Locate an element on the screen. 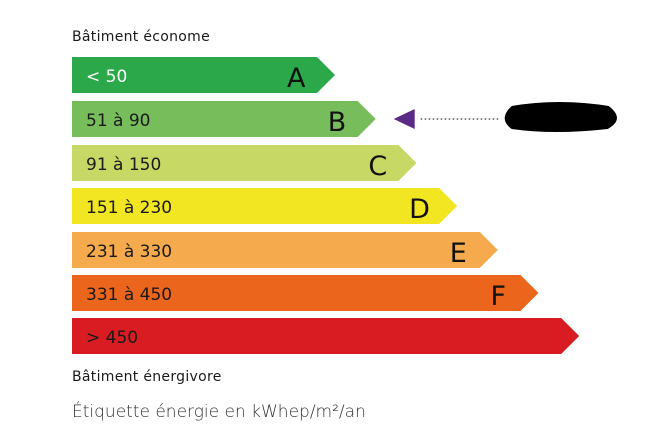 The image size is (667, 441). class-range: 331 à 450 is located at coordinates (129, 295).